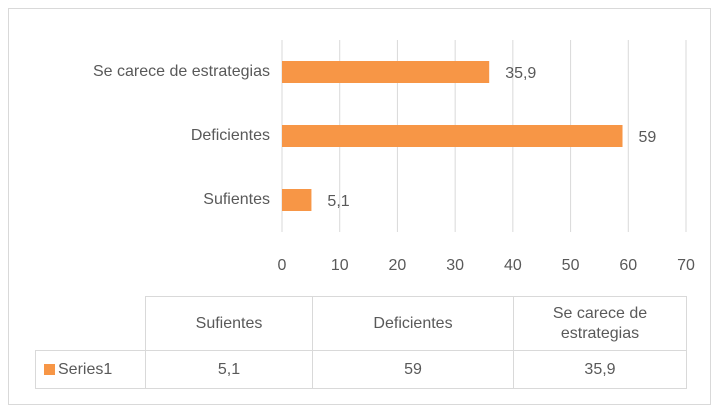  What do you see at coordinates (600, 369) in the screenshot?
I see `table-value: 35,9` at bounding box center [600, 369].